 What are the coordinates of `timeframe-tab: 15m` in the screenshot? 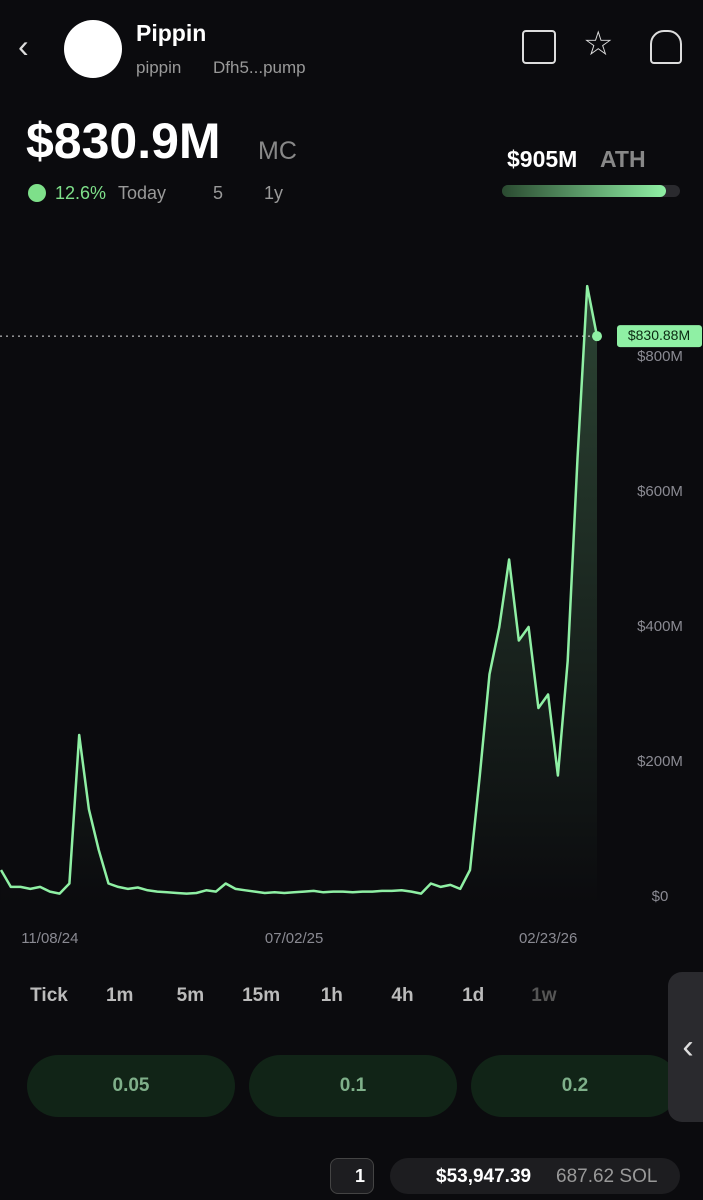 It's located at (261, 995).